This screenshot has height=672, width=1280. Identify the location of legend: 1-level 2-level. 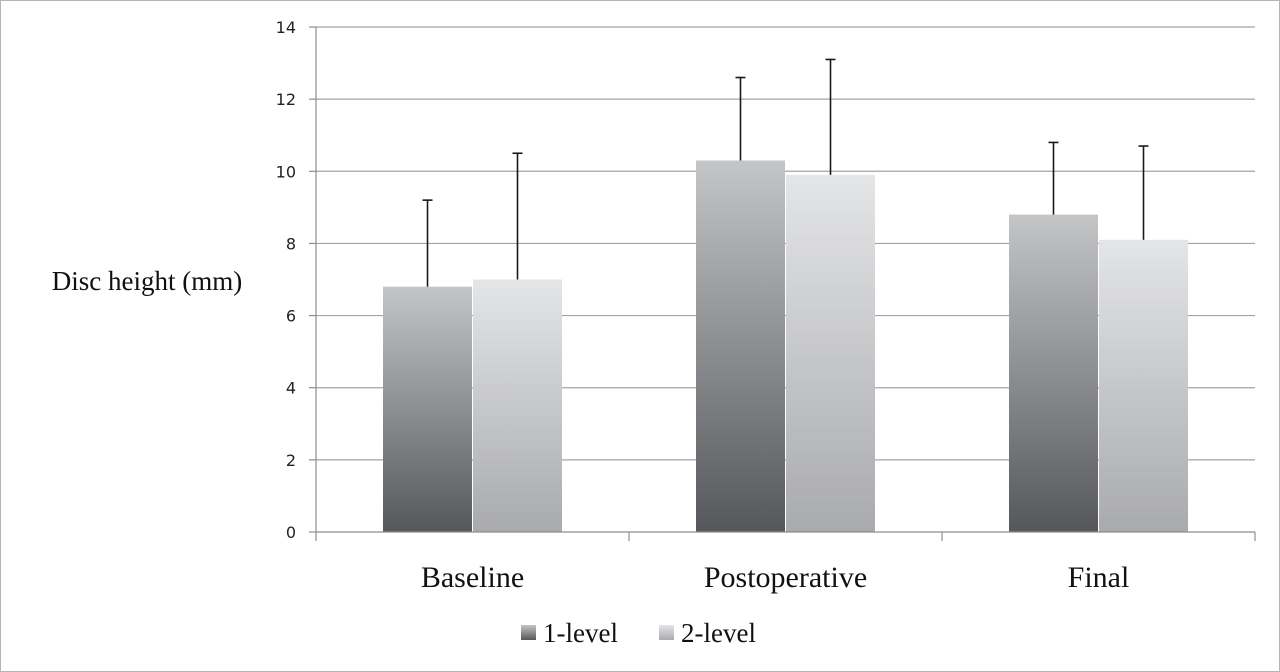
(638, 633).